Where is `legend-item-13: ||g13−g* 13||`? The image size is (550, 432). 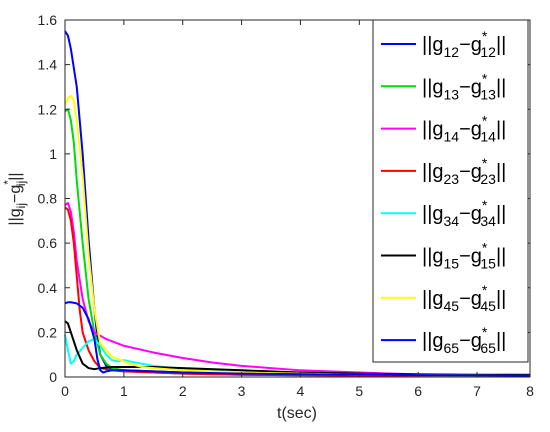
legend-item-13: ||g13−g* 13|| is located at coordinates (443, 86).